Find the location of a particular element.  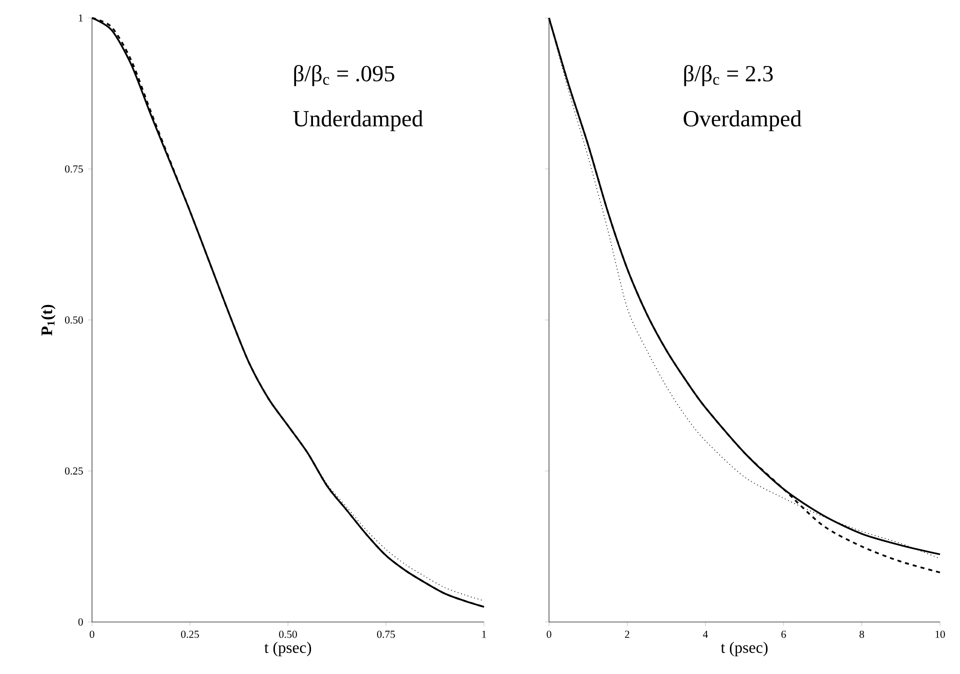

x-tick-label: 0.50 is located at coordinates (288, 634).